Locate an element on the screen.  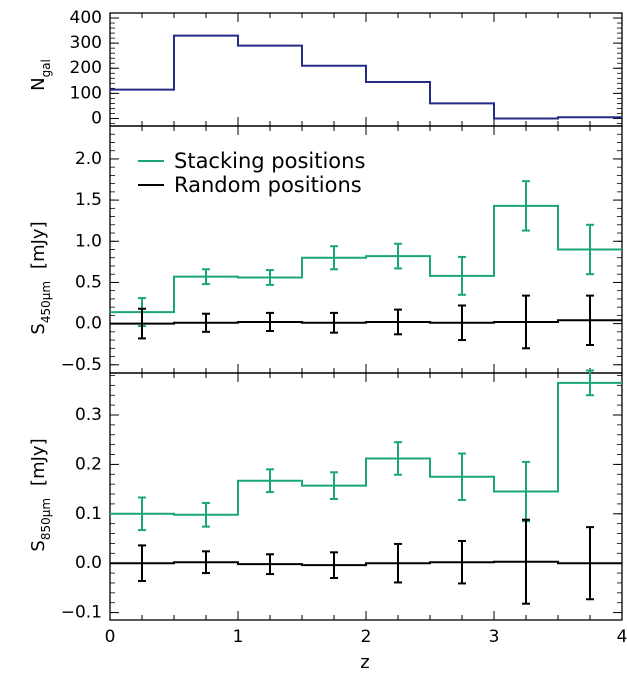
y-tick-label: 200 is located at coordinates (86, 68).